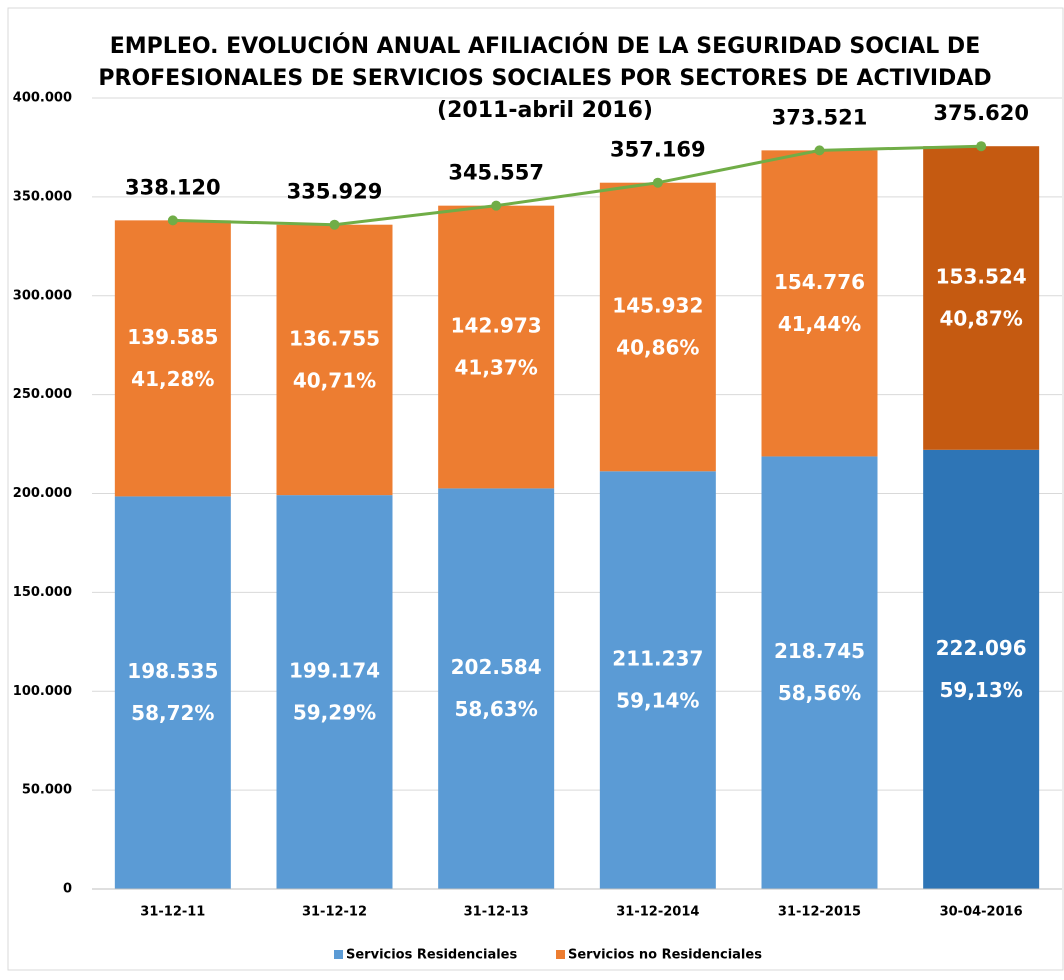  I want to click on total-line, so click(577, 185).